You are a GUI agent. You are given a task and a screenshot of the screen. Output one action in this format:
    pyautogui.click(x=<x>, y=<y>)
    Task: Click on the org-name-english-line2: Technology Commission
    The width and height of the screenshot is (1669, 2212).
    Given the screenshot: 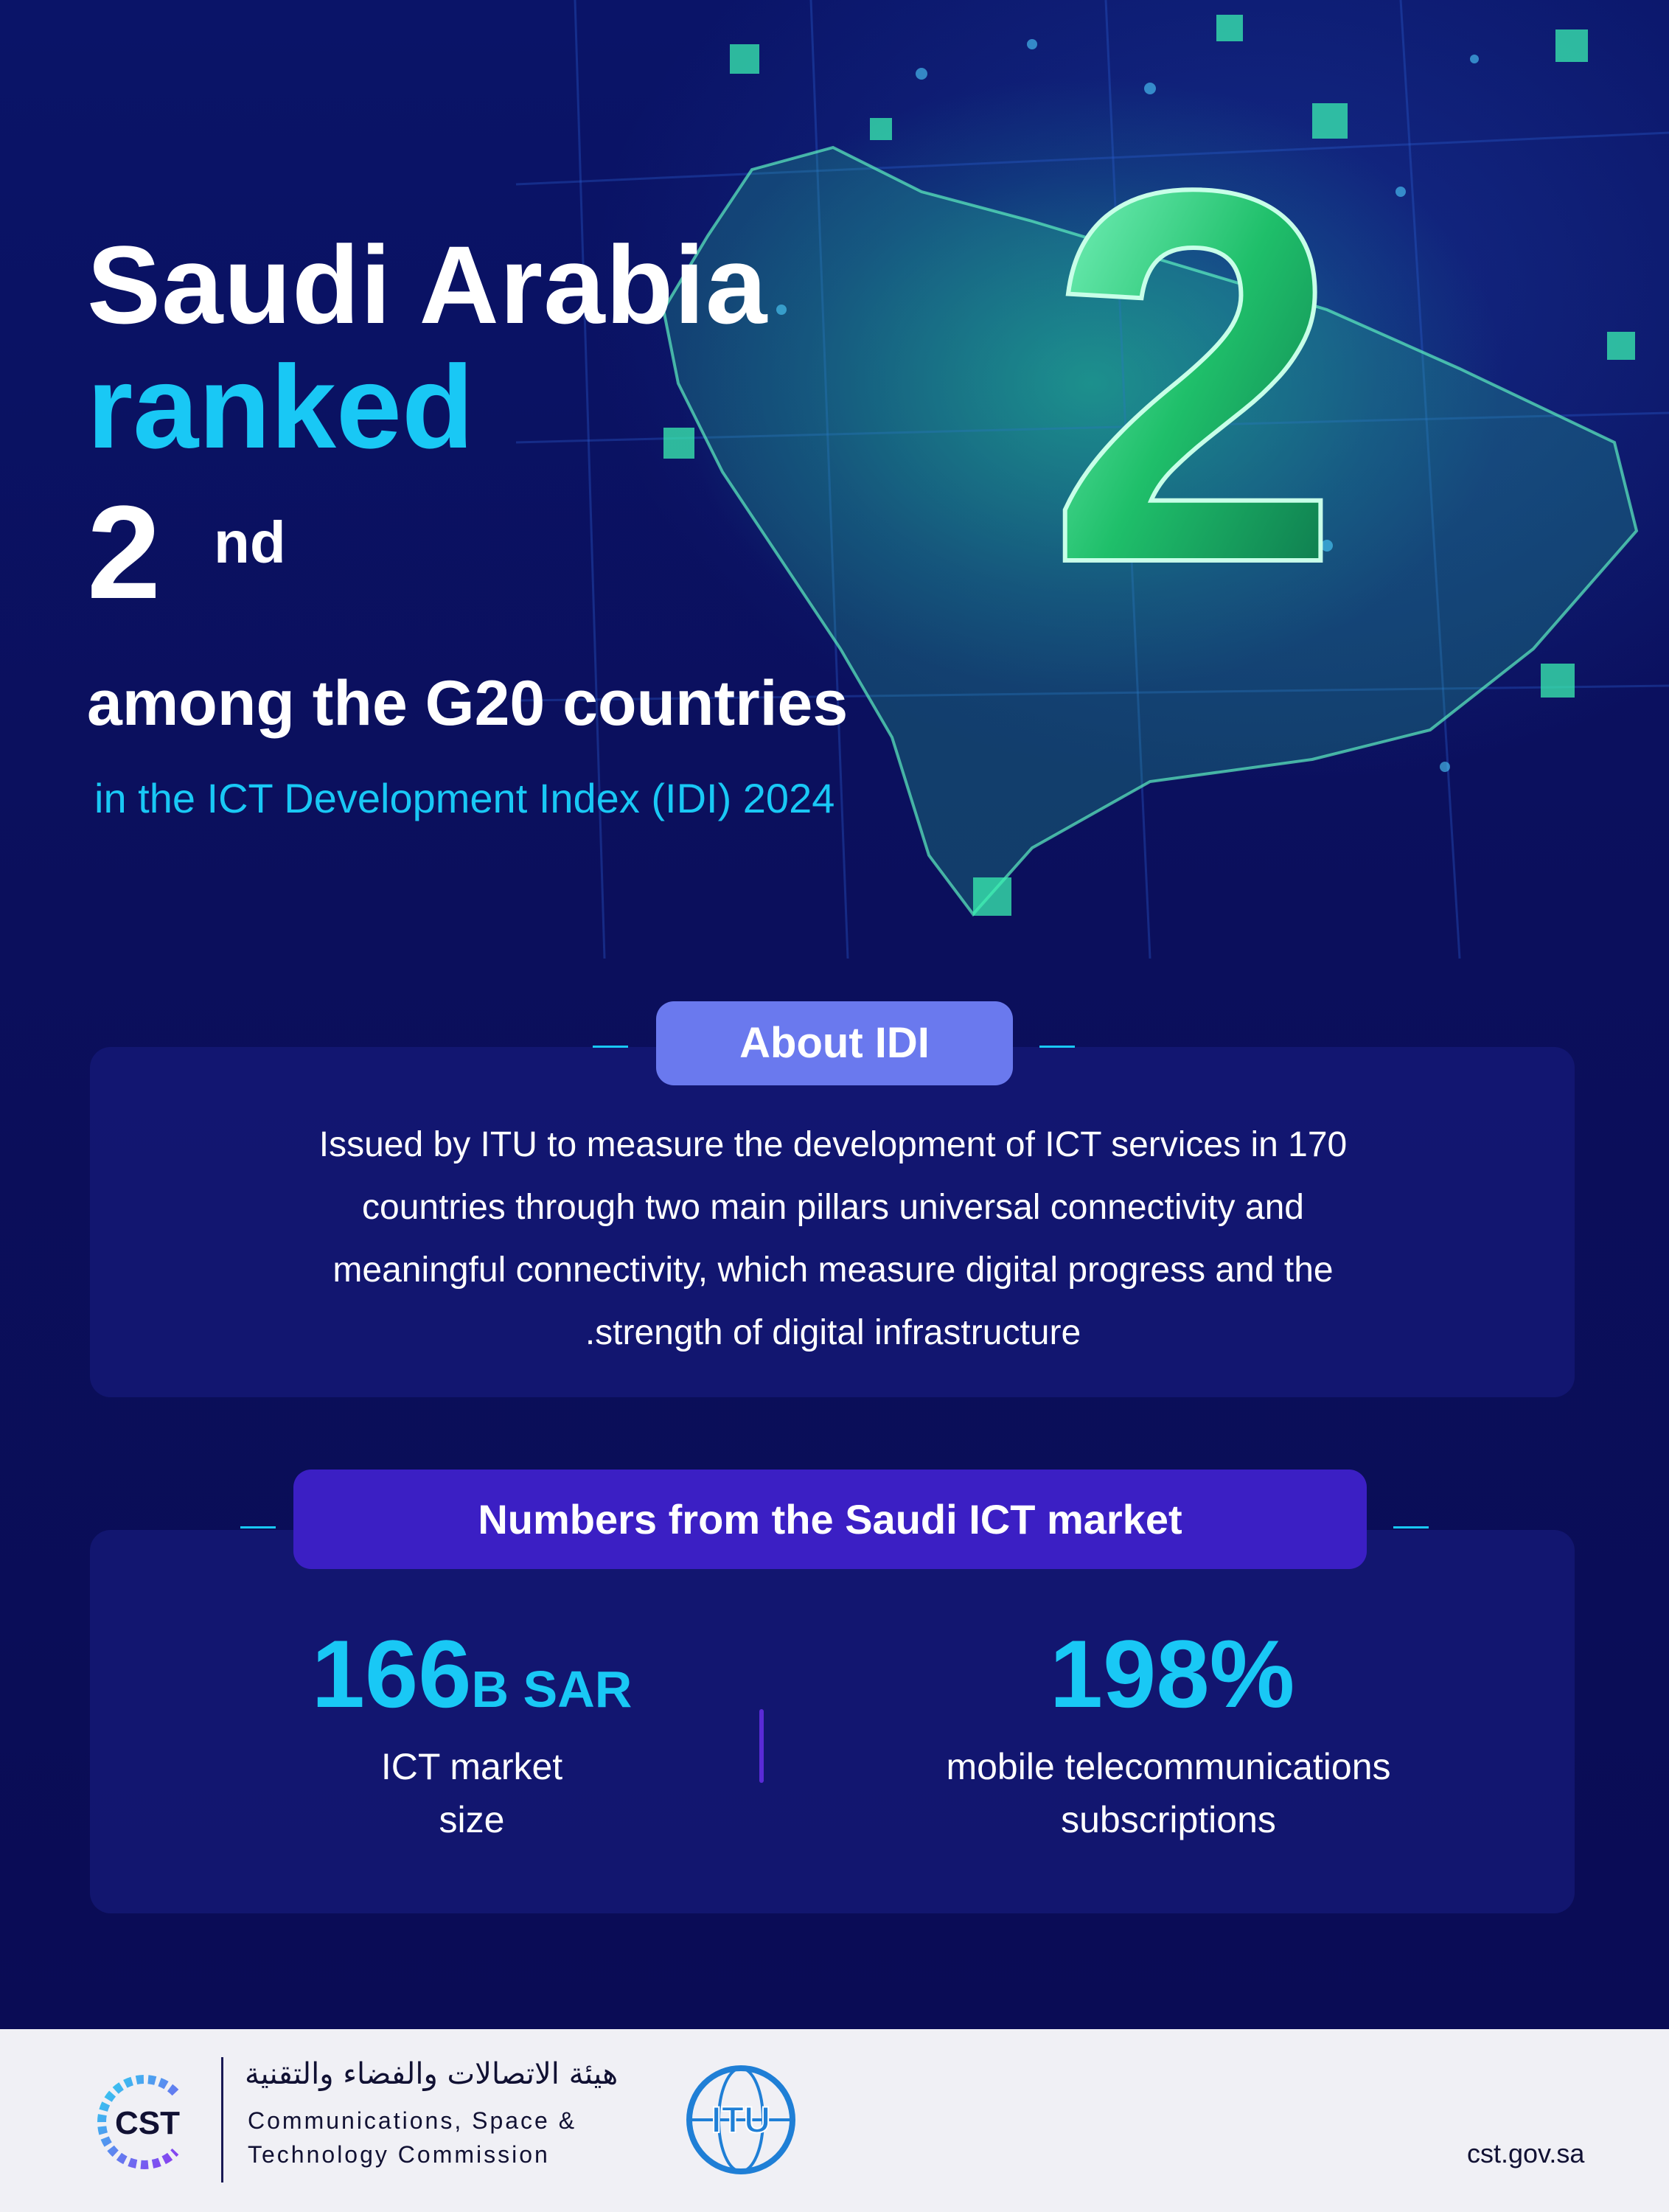 What is the action you would take?
    pyautogui.click(x=399, y=2154)
    